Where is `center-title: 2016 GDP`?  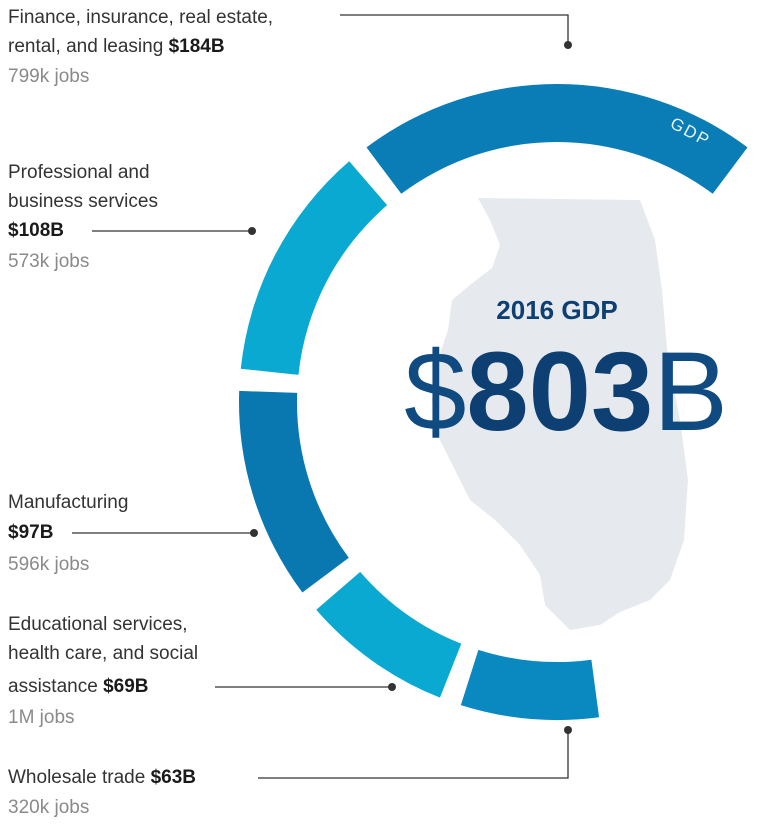 center-title: 2016 GDP is located at coordinates (556, 310).